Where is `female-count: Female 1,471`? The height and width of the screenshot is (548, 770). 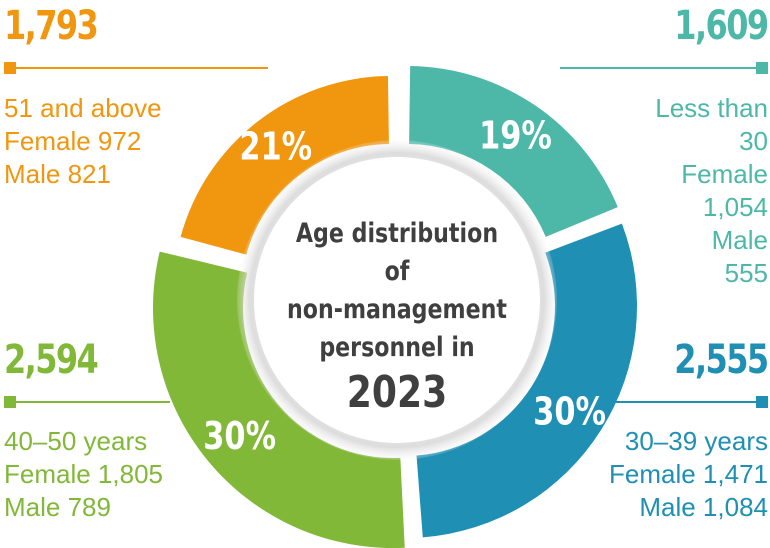
female-count: Female 1,471 is located at coordinates (688, 474).